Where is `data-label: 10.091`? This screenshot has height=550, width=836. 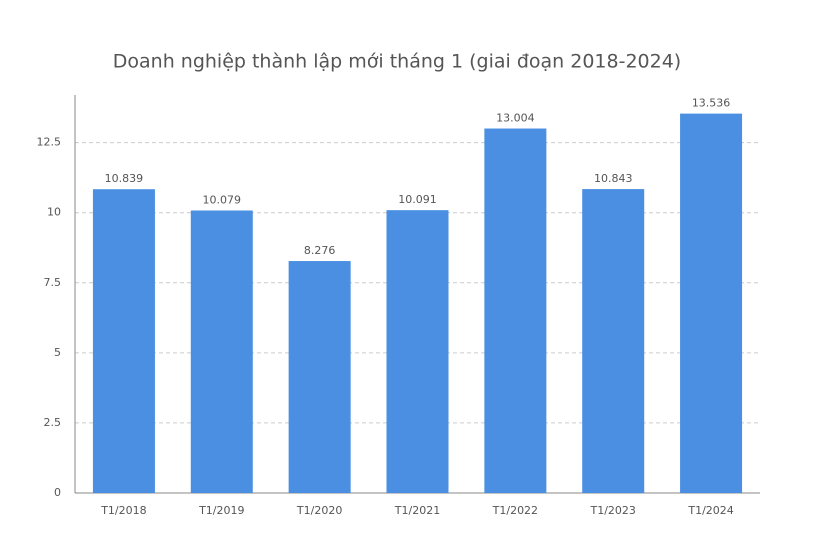
data-label: 10.091 is located at coordinates (417, 199).